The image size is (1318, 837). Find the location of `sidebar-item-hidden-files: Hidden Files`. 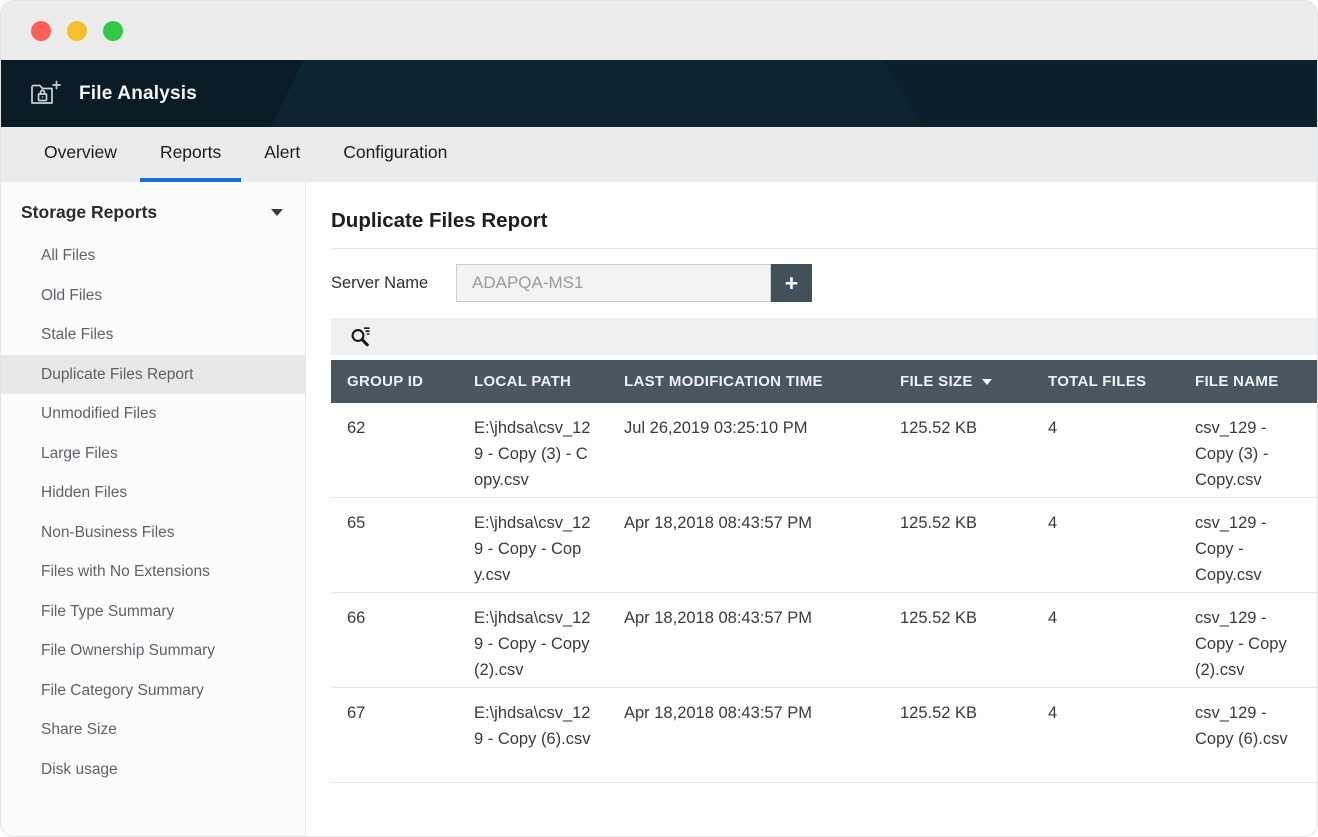

sidebar-item-hidden-files: Hidden Files is located at coordinates (84, 492).